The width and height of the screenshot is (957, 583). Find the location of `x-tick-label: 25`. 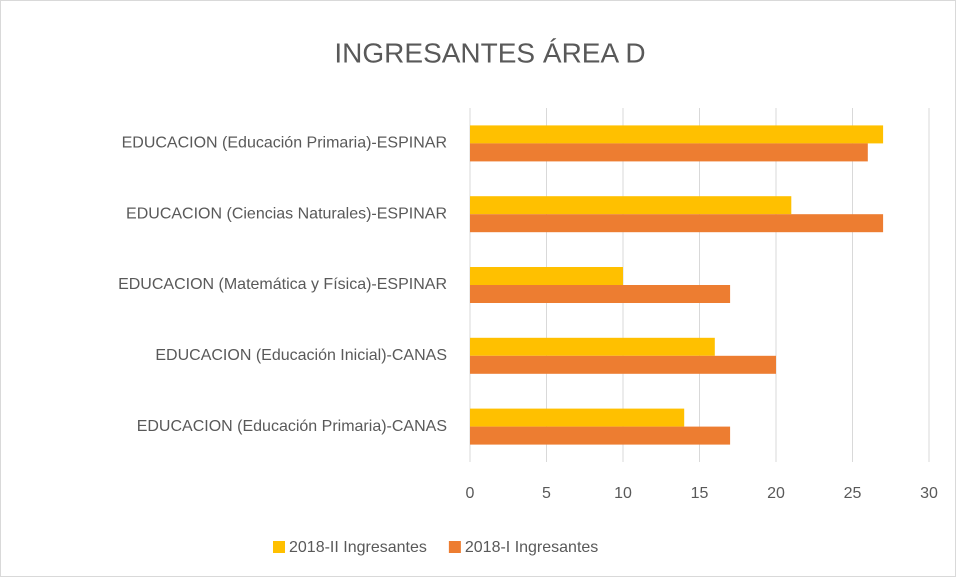

x-tick-label: 25 is located at coordinates (853, 493).